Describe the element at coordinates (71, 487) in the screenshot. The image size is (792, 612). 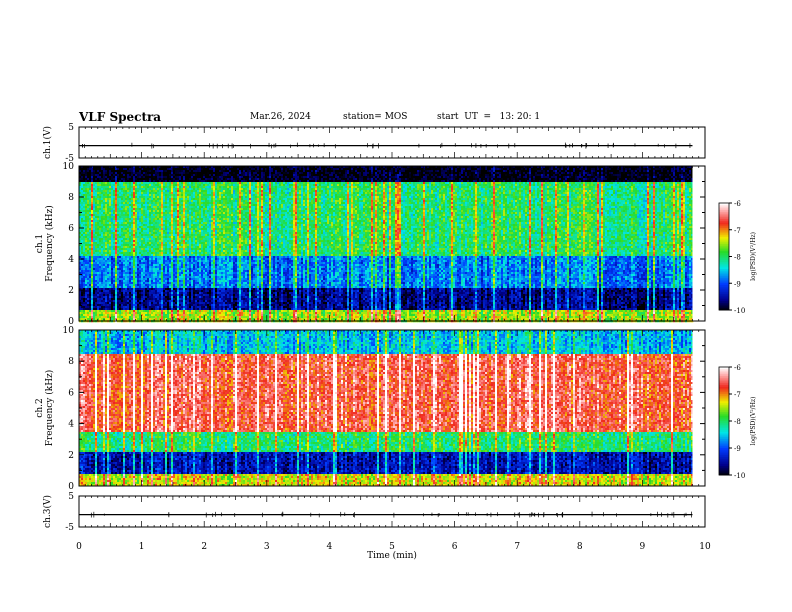
I see `y-tick-label: 0` at that location.